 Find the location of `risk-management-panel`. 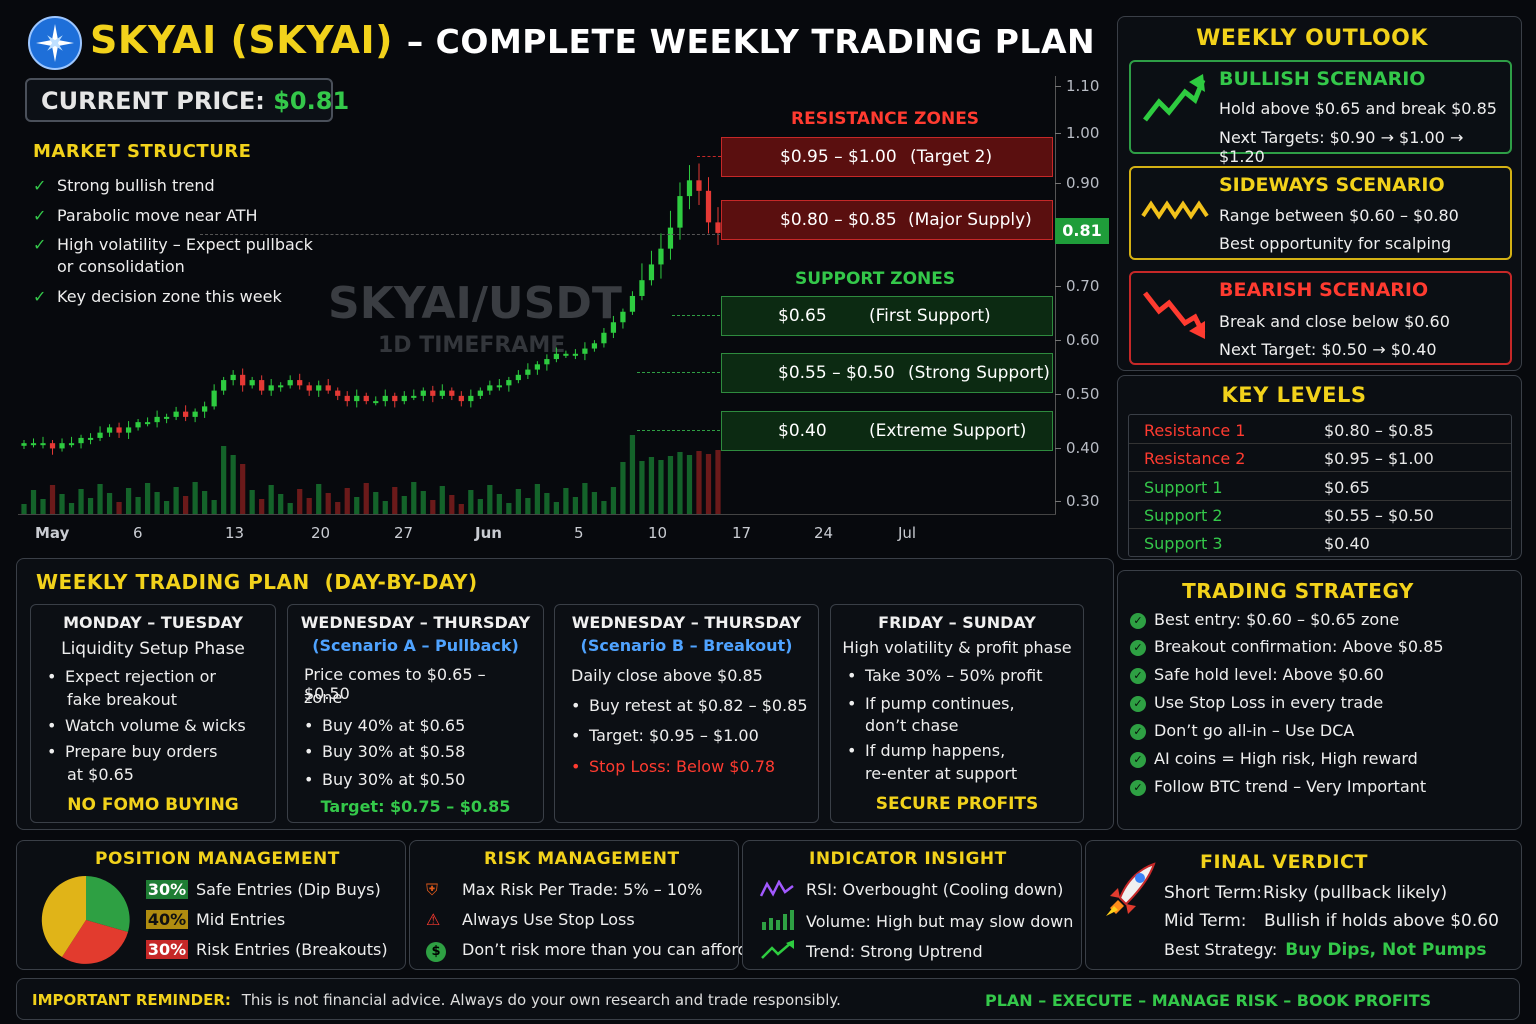

risk-management-panel is located at coordinates (574, 905).